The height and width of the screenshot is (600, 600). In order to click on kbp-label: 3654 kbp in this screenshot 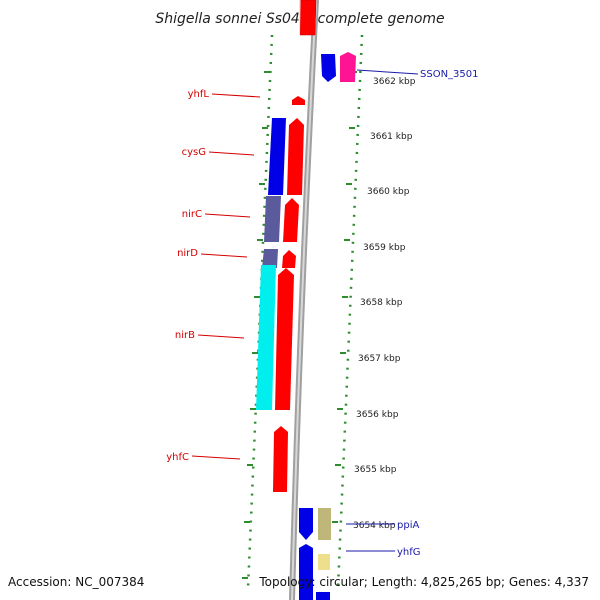, I will do `click(374, 526)`.